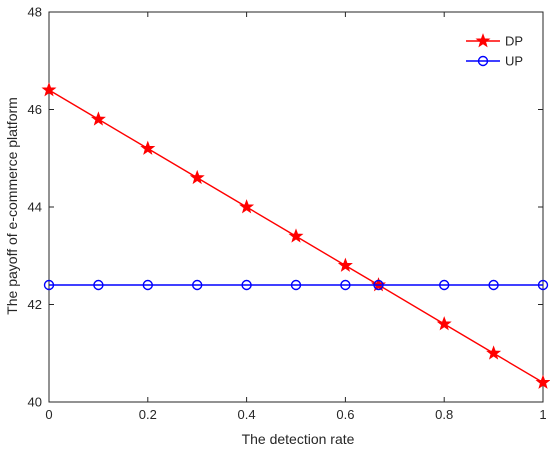 This screenshot has height=450, width=550. What do you see at coordinates (483, 61) in the screenshot?
I see `legend-marker-up` at bounding box center [483, 61].